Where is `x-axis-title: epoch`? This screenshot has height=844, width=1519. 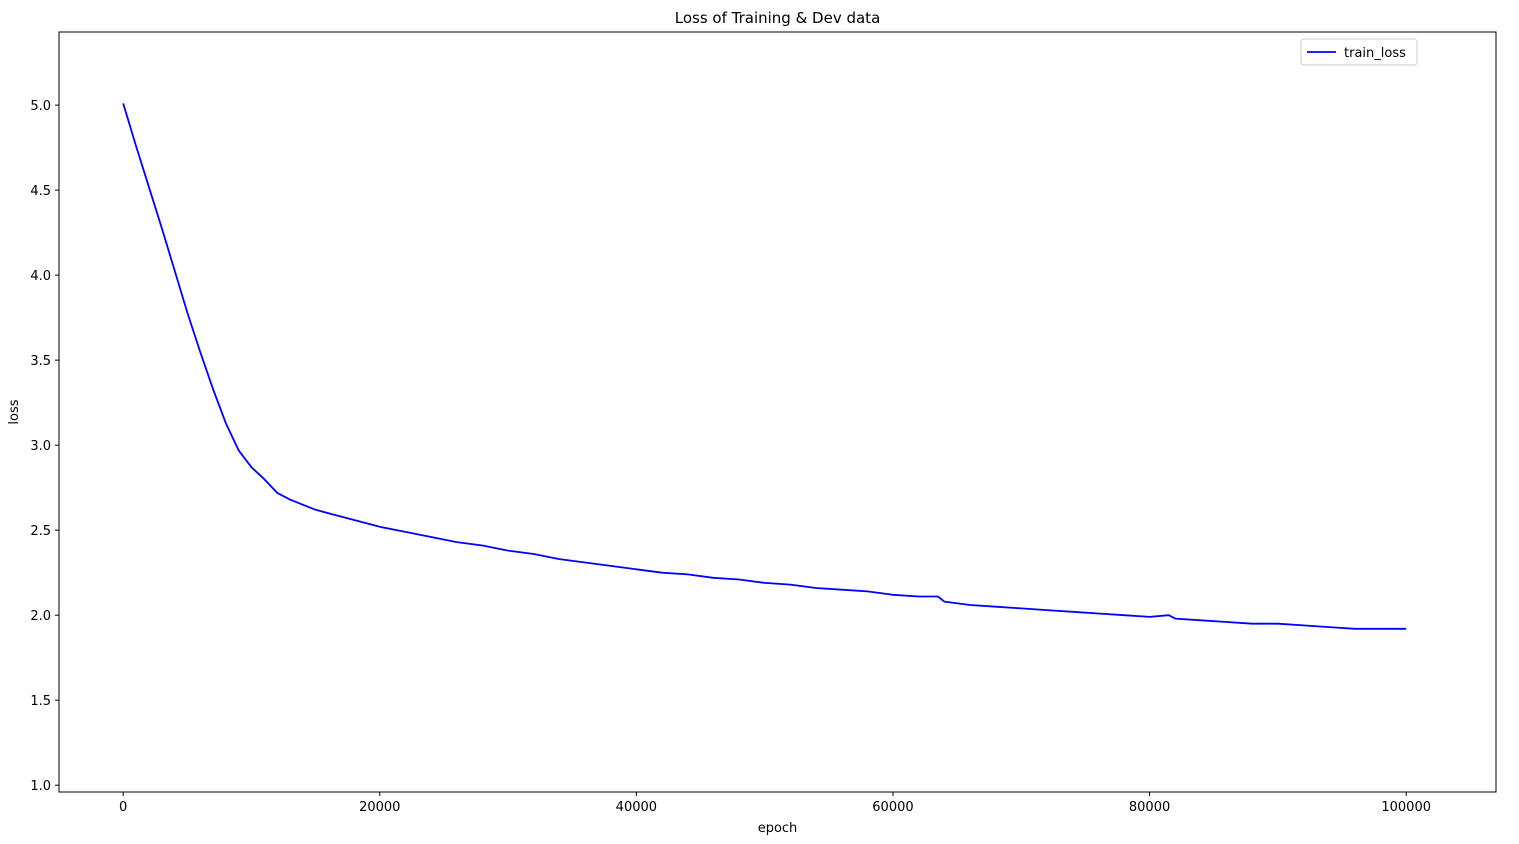 x-axis-title: epoch is located at coordinates (778, 828).